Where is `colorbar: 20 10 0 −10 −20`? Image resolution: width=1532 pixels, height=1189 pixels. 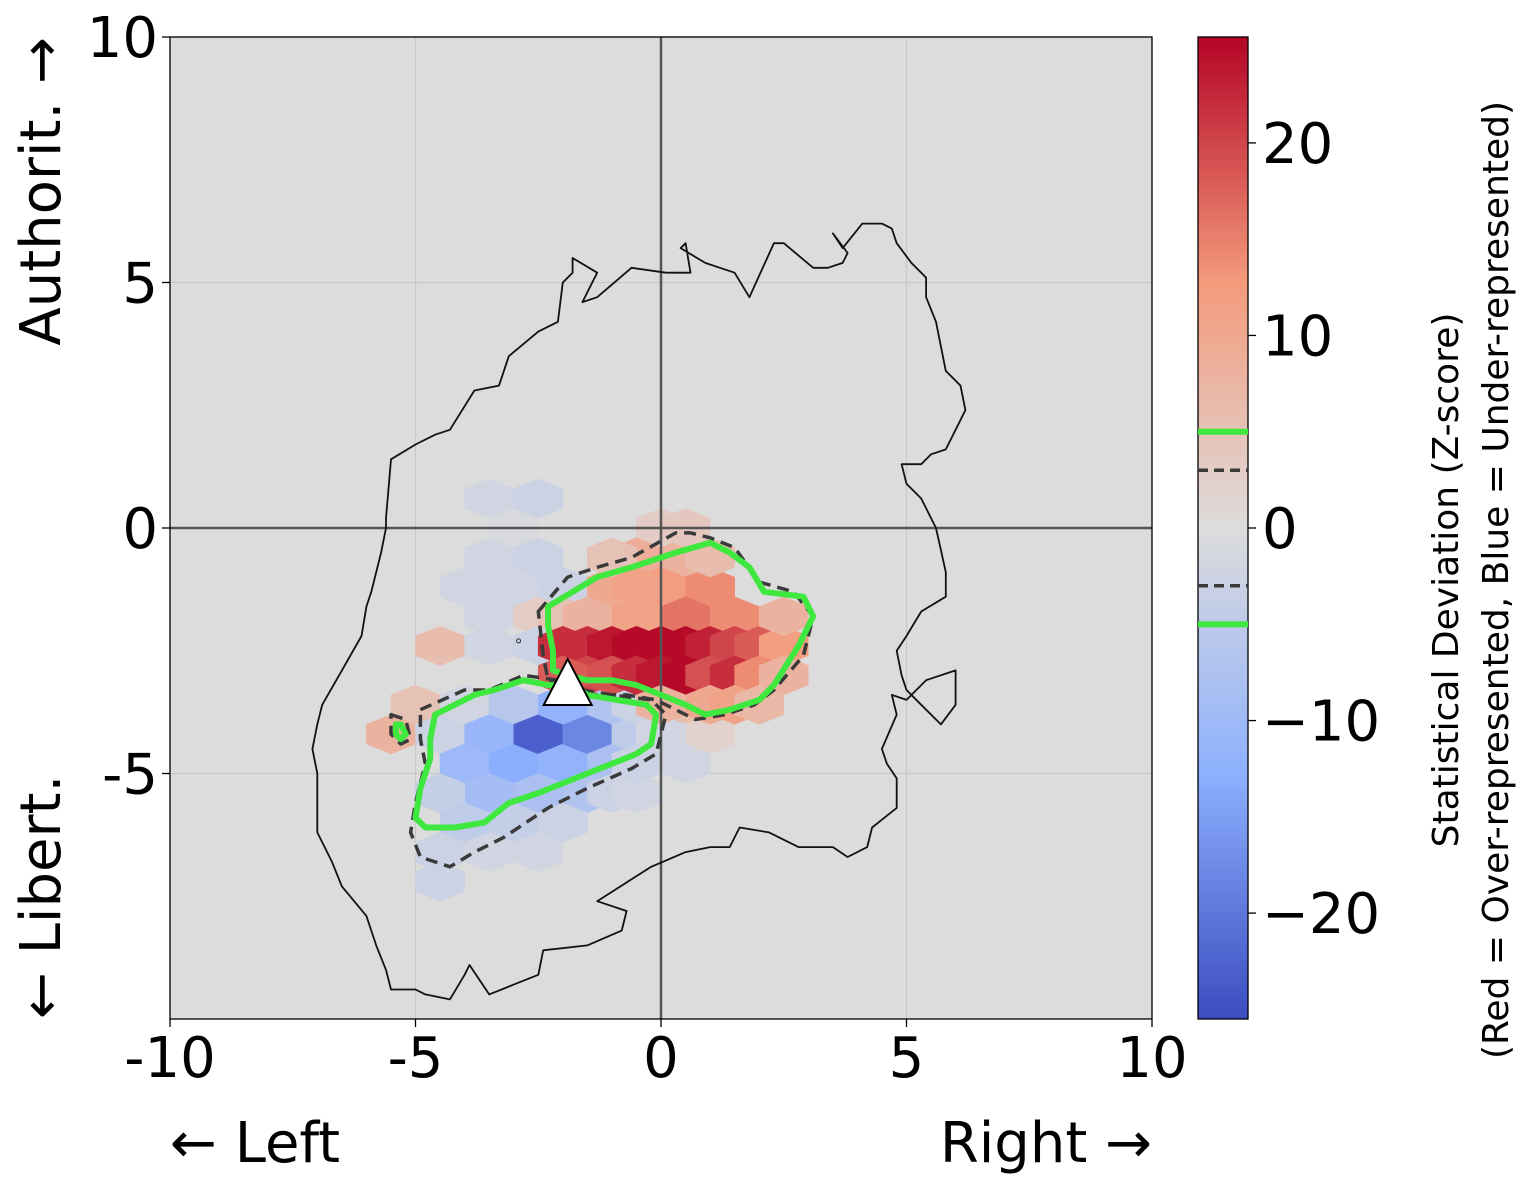 colorbar: 20 10 0 −10 −20 is located at coordinates (1288, 528).